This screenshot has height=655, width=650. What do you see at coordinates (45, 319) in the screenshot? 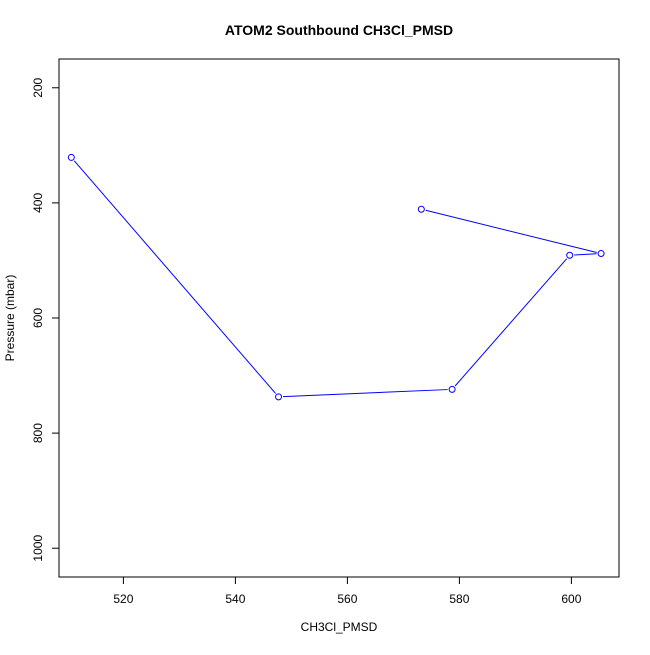
I see `y-axis: 200 400 600 800 1000` at bounding box center [45, 319].